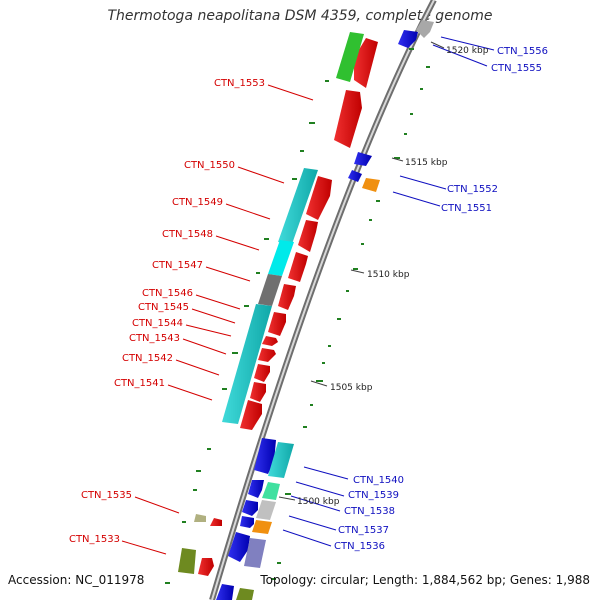 The image size is (600, 600). What do you see at coordinates (351, 388) in the screenshot?
I see `tick-label-1505: 1505 kbp` at bounding box center [351, 388].